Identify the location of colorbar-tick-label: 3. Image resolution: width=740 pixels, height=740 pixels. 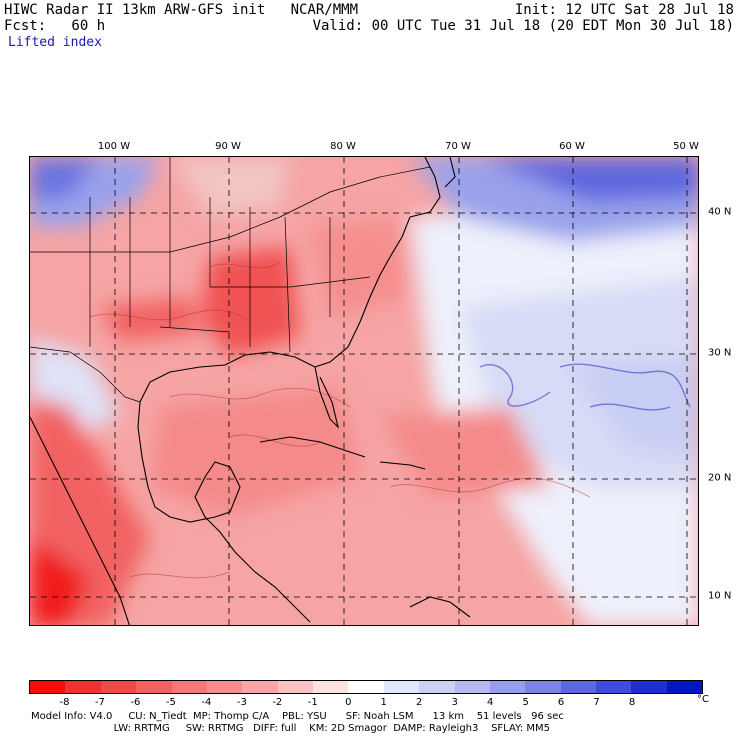
(454, 702).